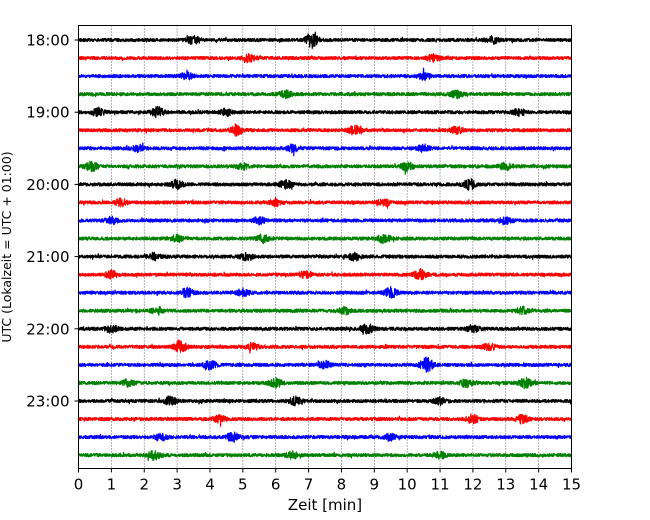 The height and width of the screenshot is (520, 650). What do you see at coordinates (538, 485) in the screenshot?
I see `x-tick-label: 14` at bounding box center [538, 485].